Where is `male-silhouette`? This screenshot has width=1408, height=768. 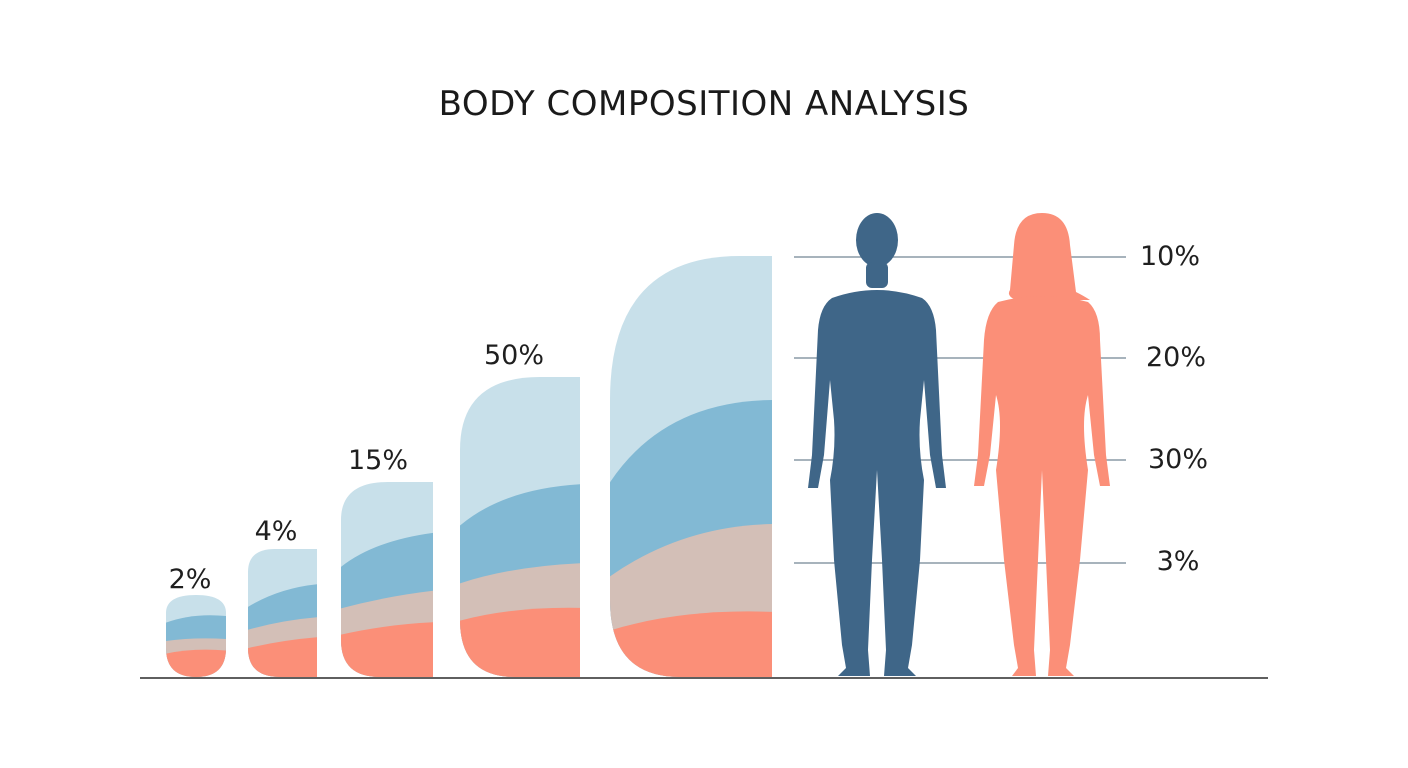
male-silhouette is located at coordinates (877, 444).